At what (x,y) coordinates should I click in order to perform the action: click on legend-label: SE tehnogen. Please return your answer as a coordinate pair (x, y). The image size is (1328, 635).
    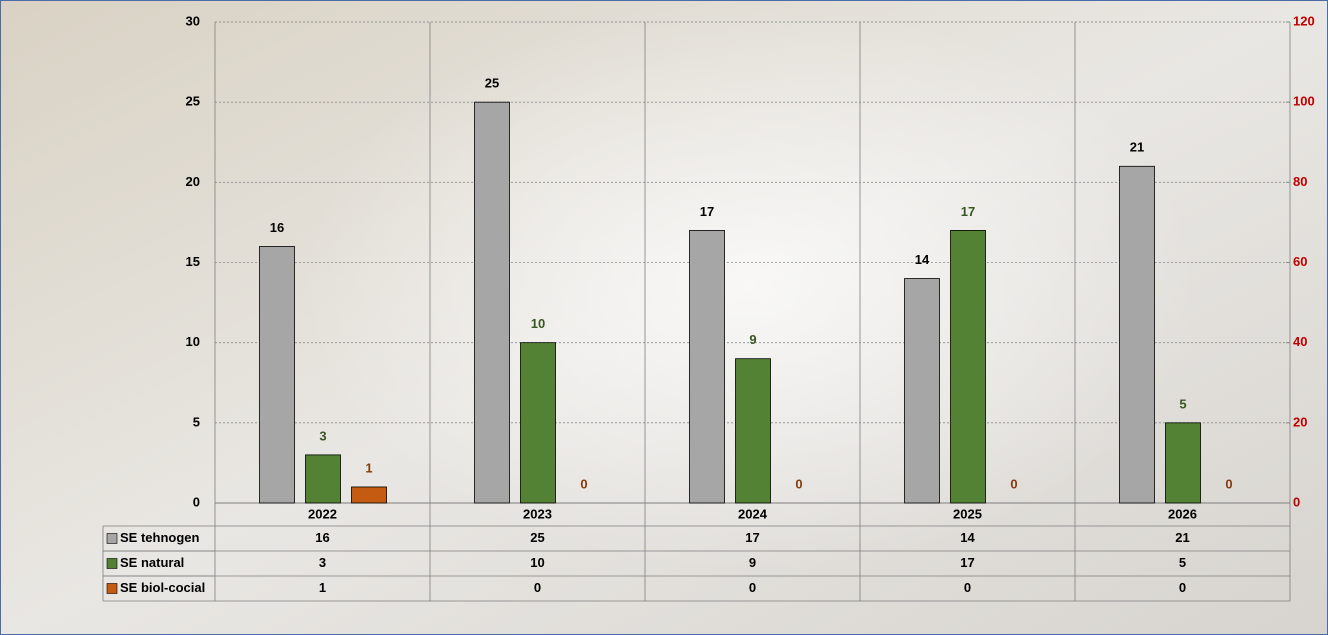
    Looking at the image, I should click on (160, 537).